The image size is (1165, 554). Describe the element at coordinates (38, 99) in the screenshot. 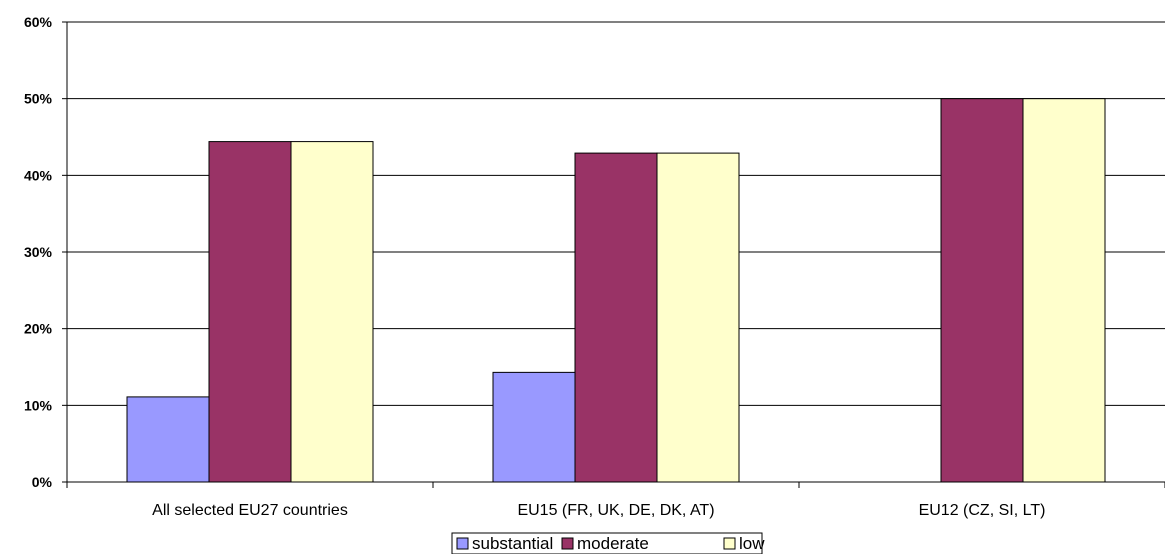

I see `y-tick-label: 50%` at that location.